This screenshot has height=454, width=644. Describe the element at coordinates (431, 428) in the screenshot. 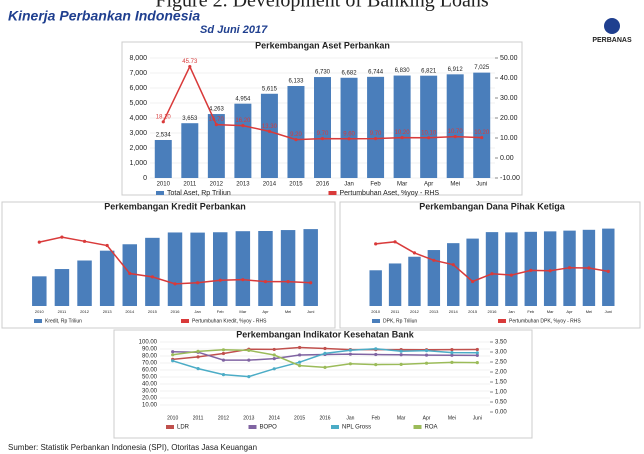

I see `legend-label: ROA` at that location.